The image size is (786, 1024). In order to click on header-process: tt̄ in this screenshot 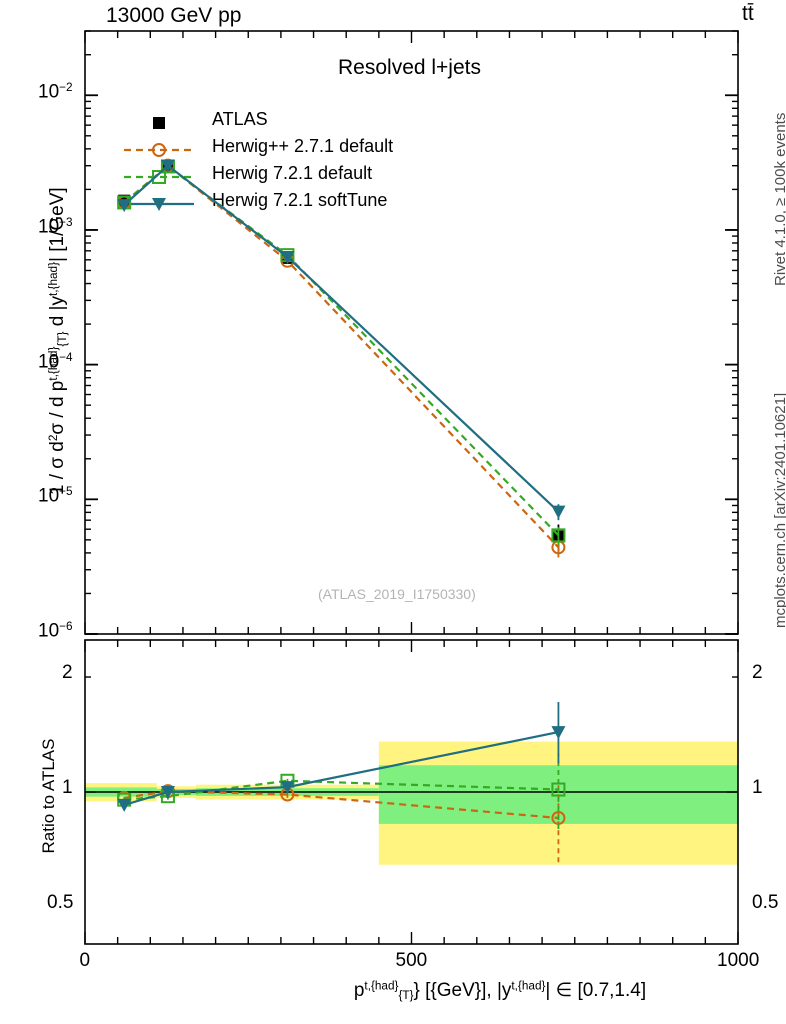, I will do `click(748, 13)`.